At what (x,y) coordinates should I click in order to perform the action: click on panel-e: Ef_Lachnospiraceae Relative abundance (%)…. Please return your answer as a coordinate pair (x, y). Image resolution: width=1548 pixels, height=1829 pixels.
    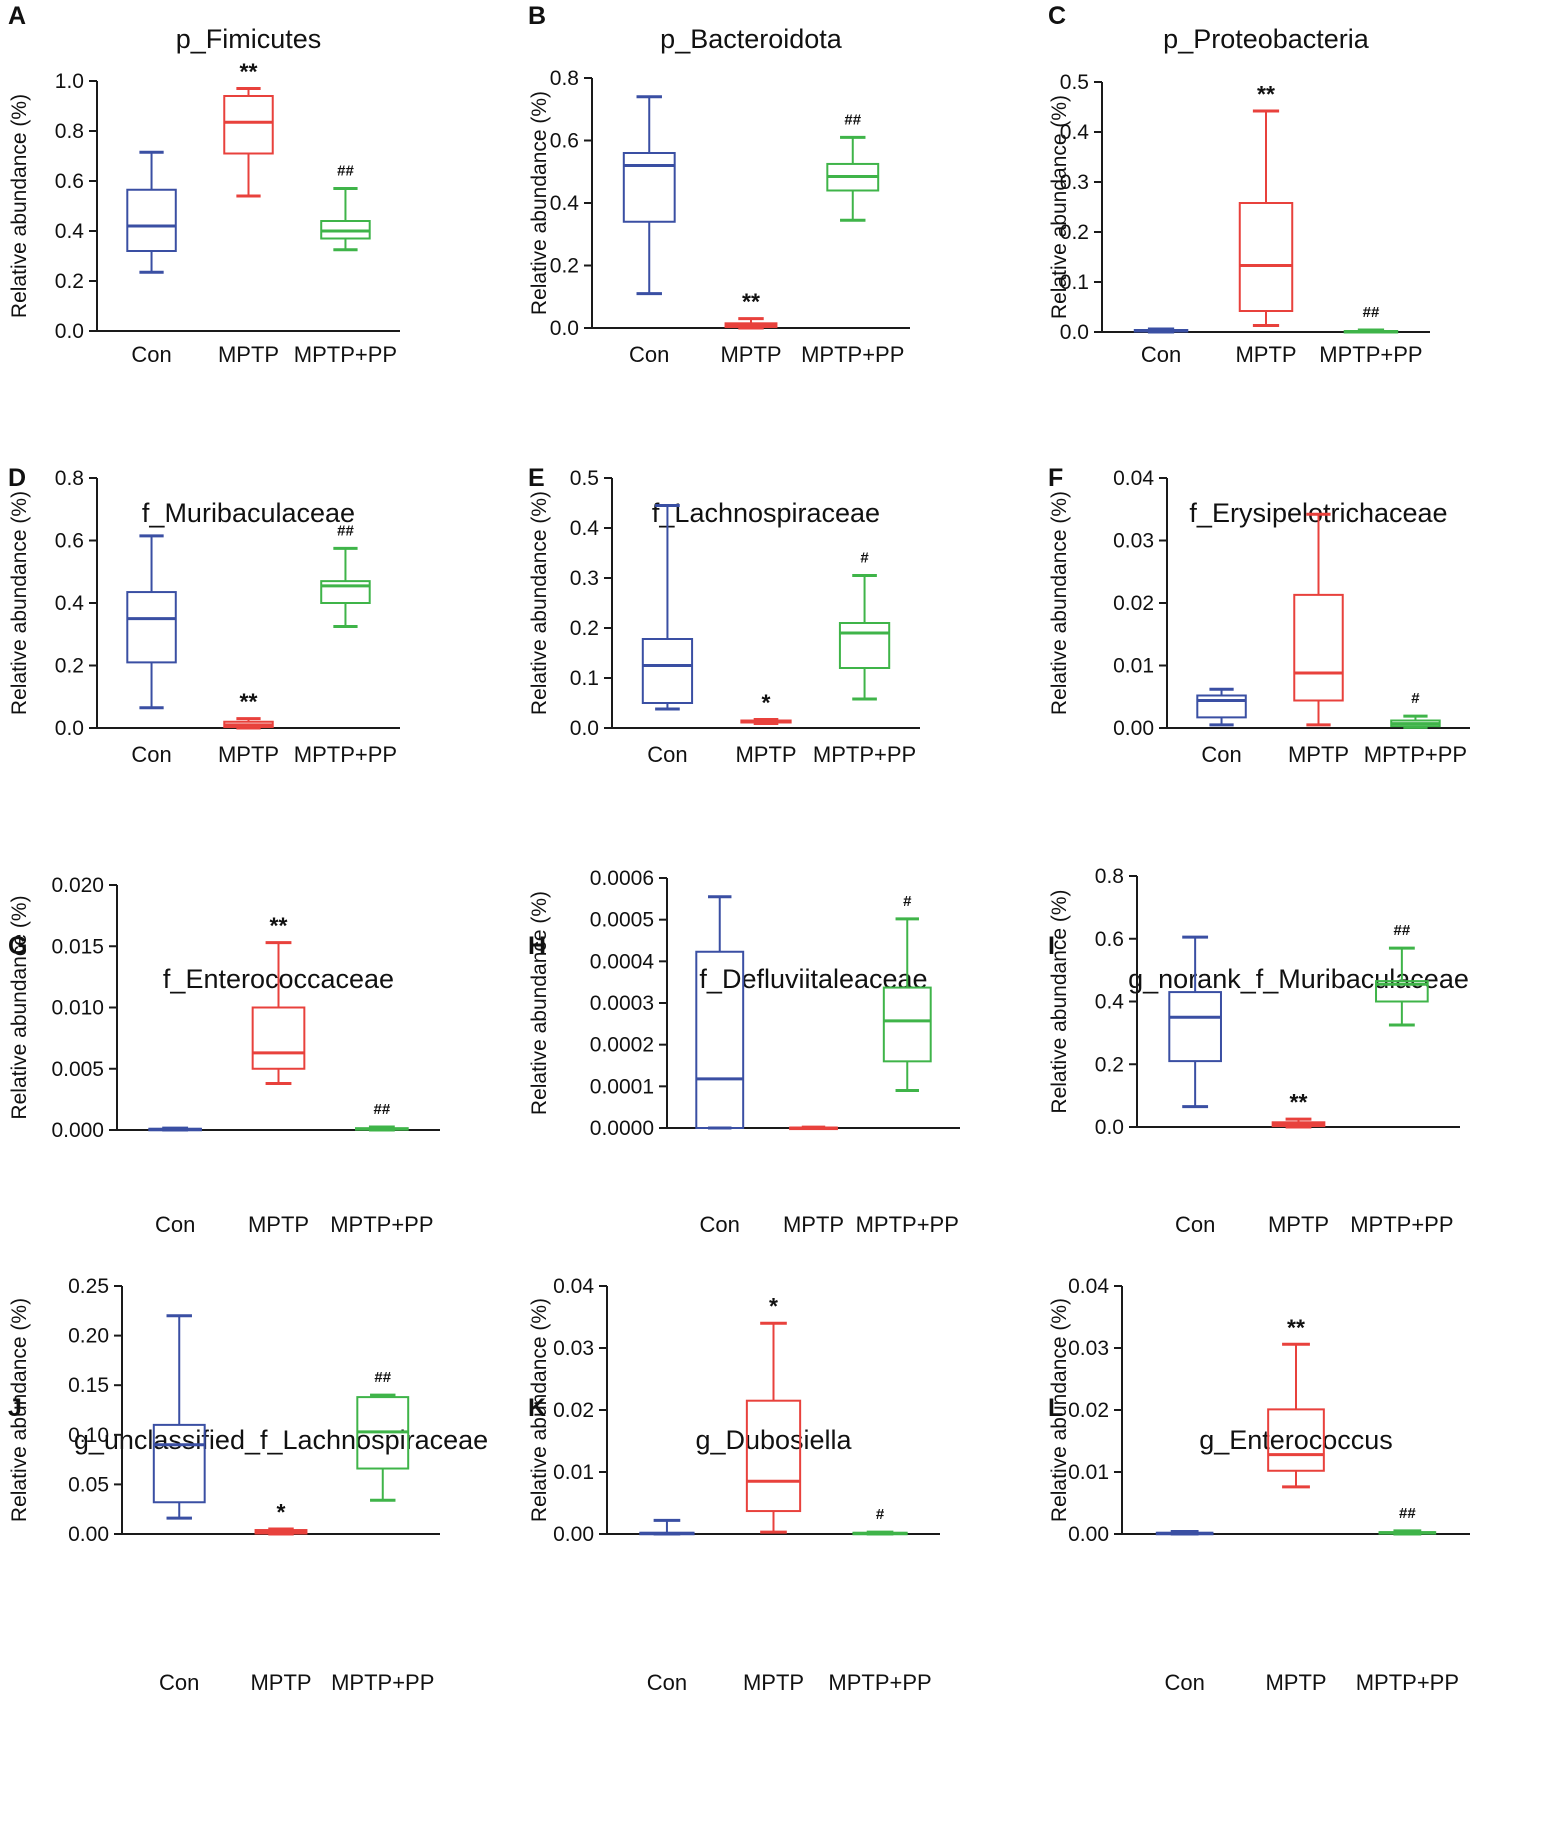
    Looking at the image, I should click on (724, 615).